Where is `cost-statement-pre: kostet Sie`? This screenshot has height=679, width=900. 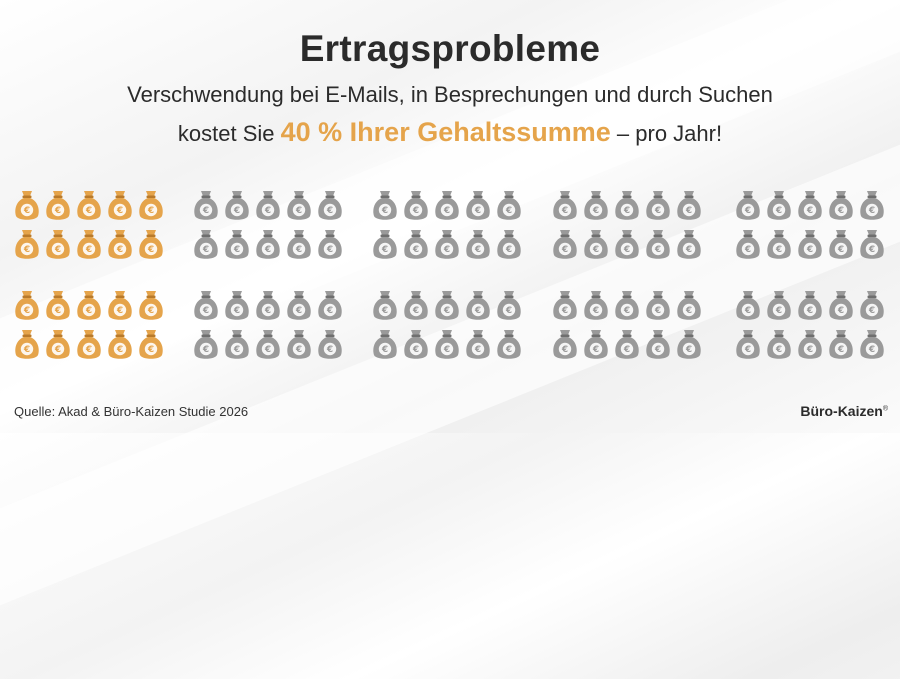 cost-statement-pre: kostet Sie is located at coordinates (229, 133).